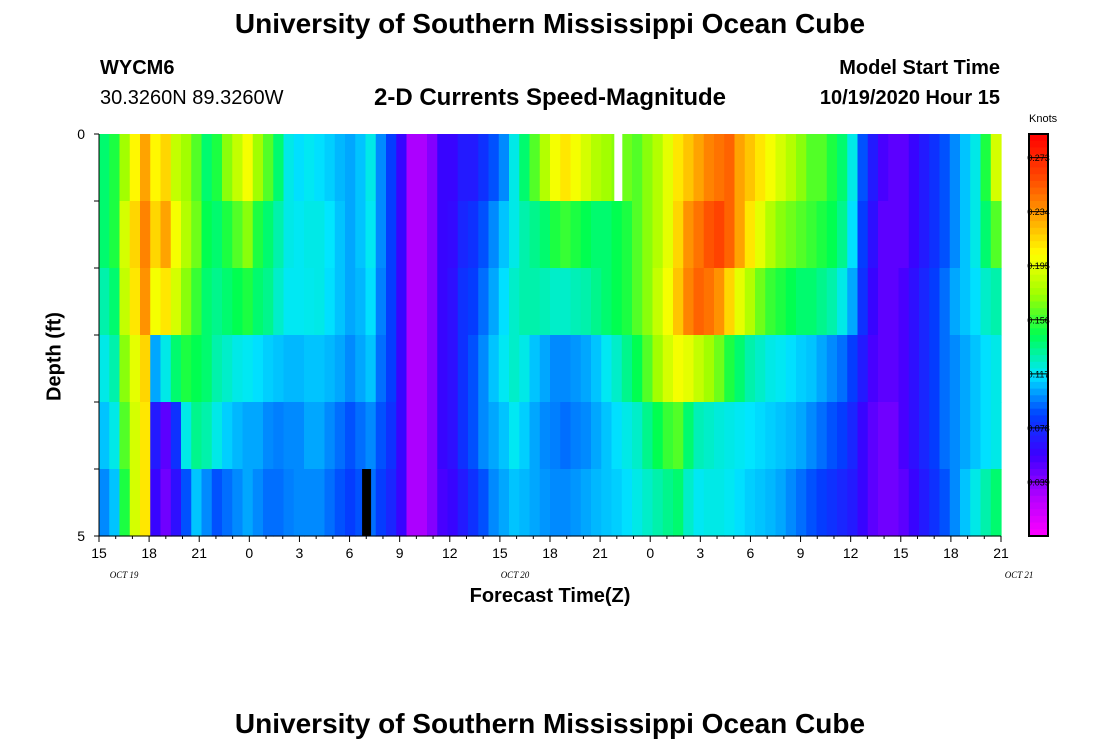 The image size is (1100, 750). I want to click on x-axis-title: Forecast Time(Z), so click(550, 596).